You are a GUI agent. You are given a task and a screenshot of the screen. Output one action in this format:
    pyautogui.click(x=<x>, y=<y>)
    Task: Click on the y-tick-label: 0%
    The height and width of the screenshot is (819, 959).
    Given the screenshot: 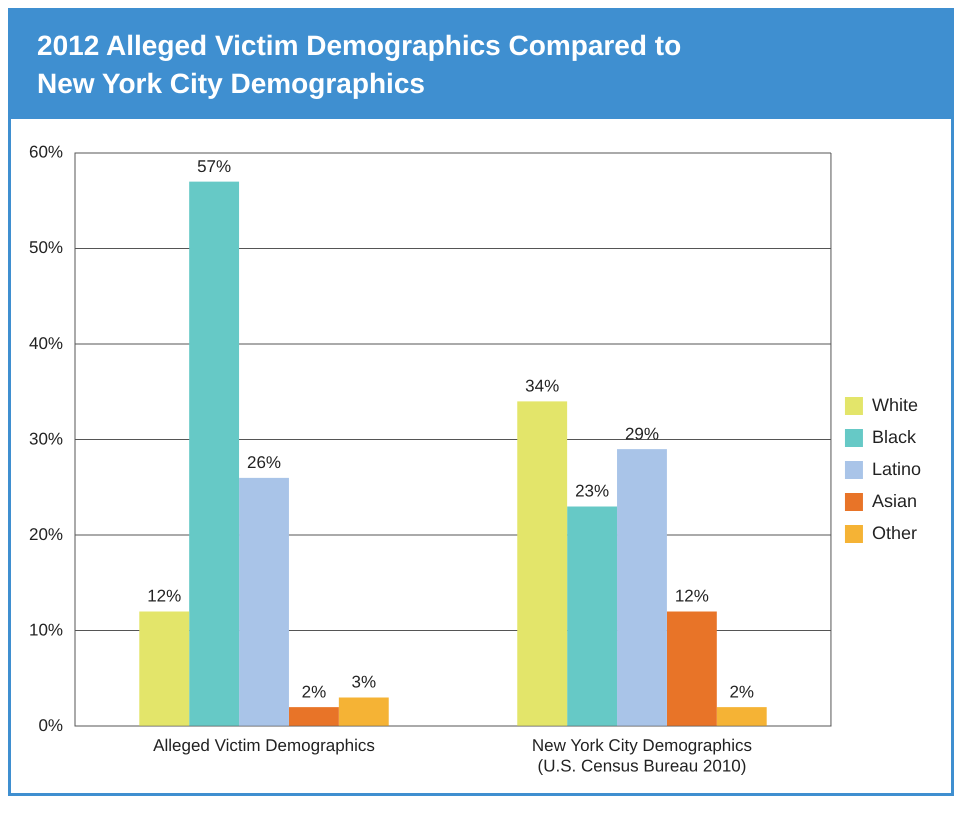 What is the action you would take?
    pyautogui.click(x=51, y=725)
    